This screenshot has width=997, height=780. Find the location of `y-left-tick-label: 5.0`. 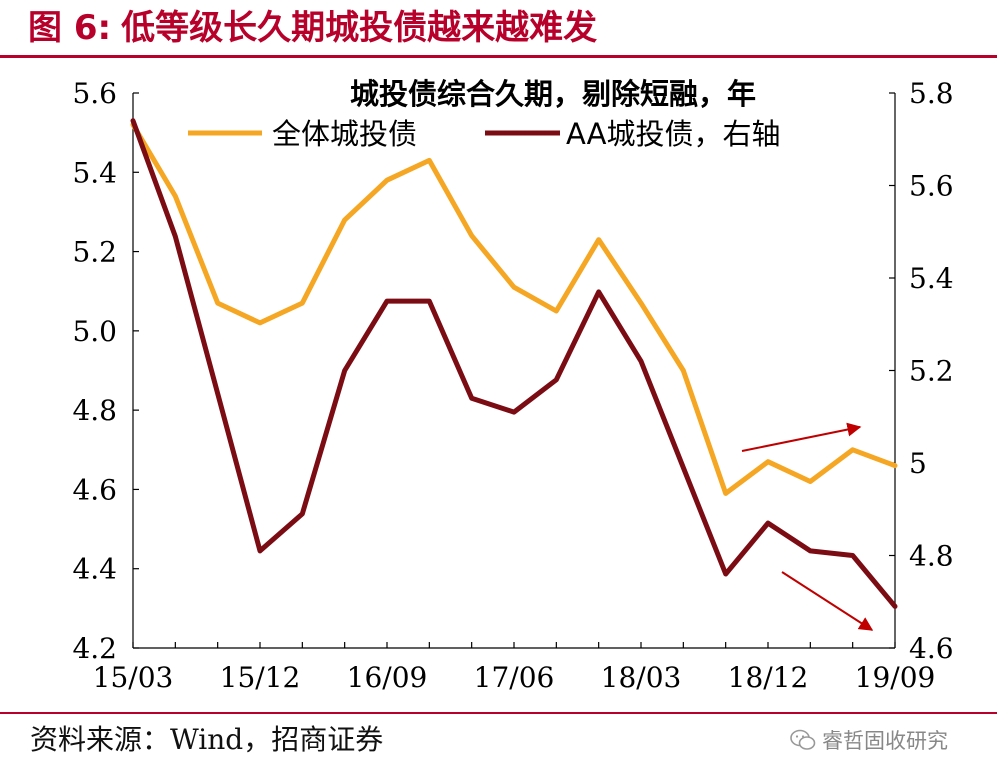

y-left-tick-label: 5.0 is located at coordinates (94, 331).